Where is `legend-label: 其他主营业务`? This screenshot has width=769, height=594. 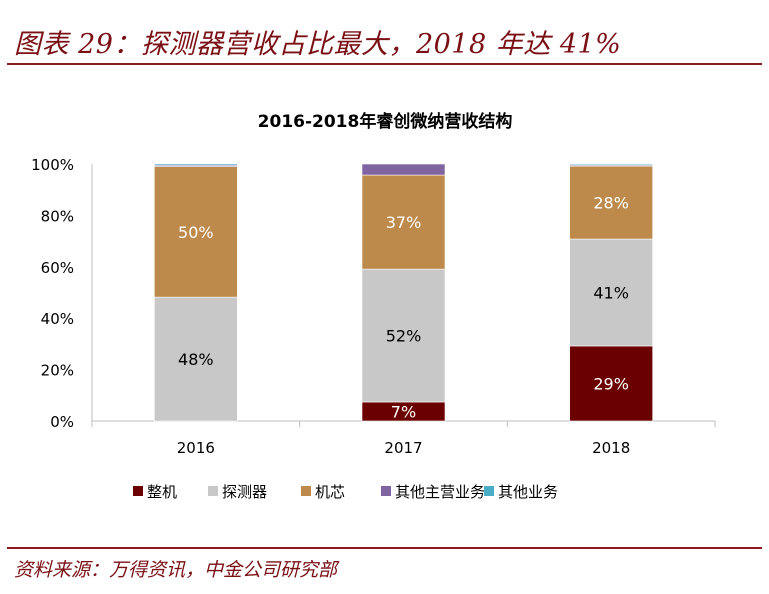
legend-label: 其他主营业务 is located at coordinates (440, 492).